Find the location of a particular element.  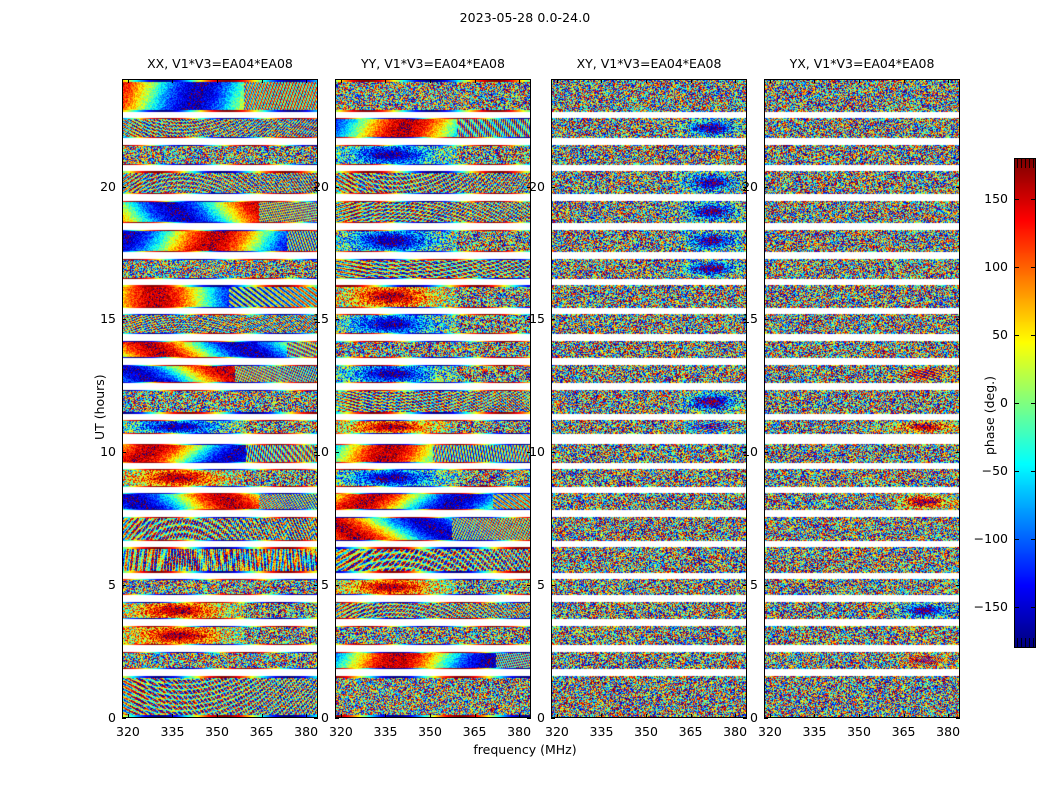

waterfall-panel-xy is located at coordinates (649, 398).